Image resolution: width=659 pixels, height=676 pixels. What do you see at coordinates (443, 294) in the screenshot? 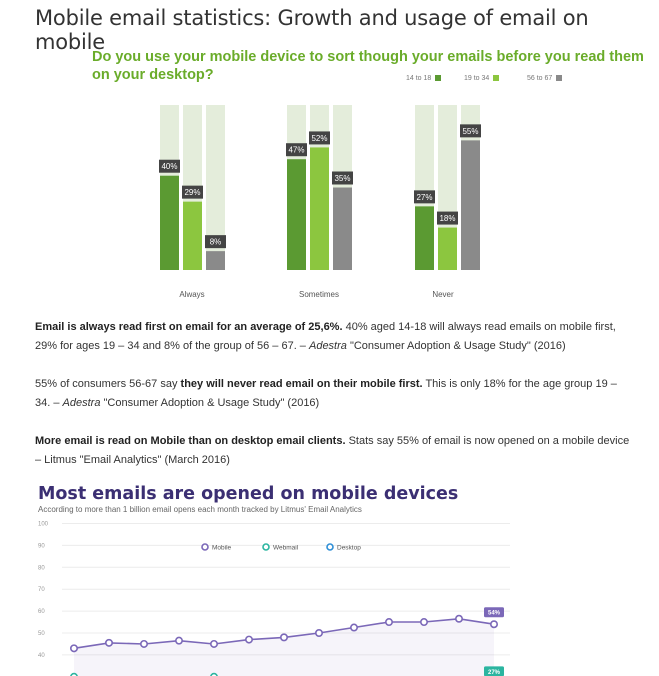
I see `x-tick-label: Never` at bounding box center [443, 294].